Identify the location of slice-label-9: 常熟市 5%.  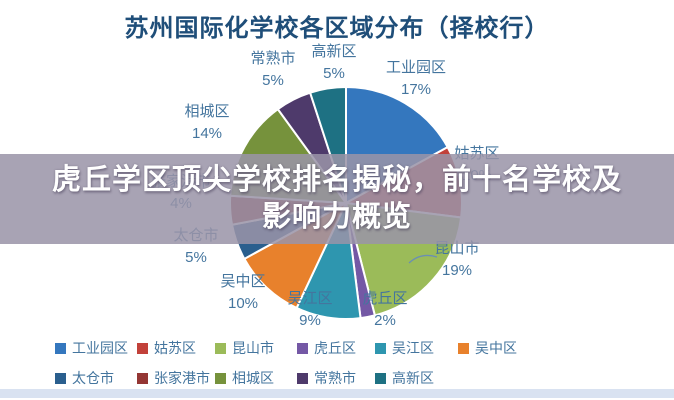
(272, 70).